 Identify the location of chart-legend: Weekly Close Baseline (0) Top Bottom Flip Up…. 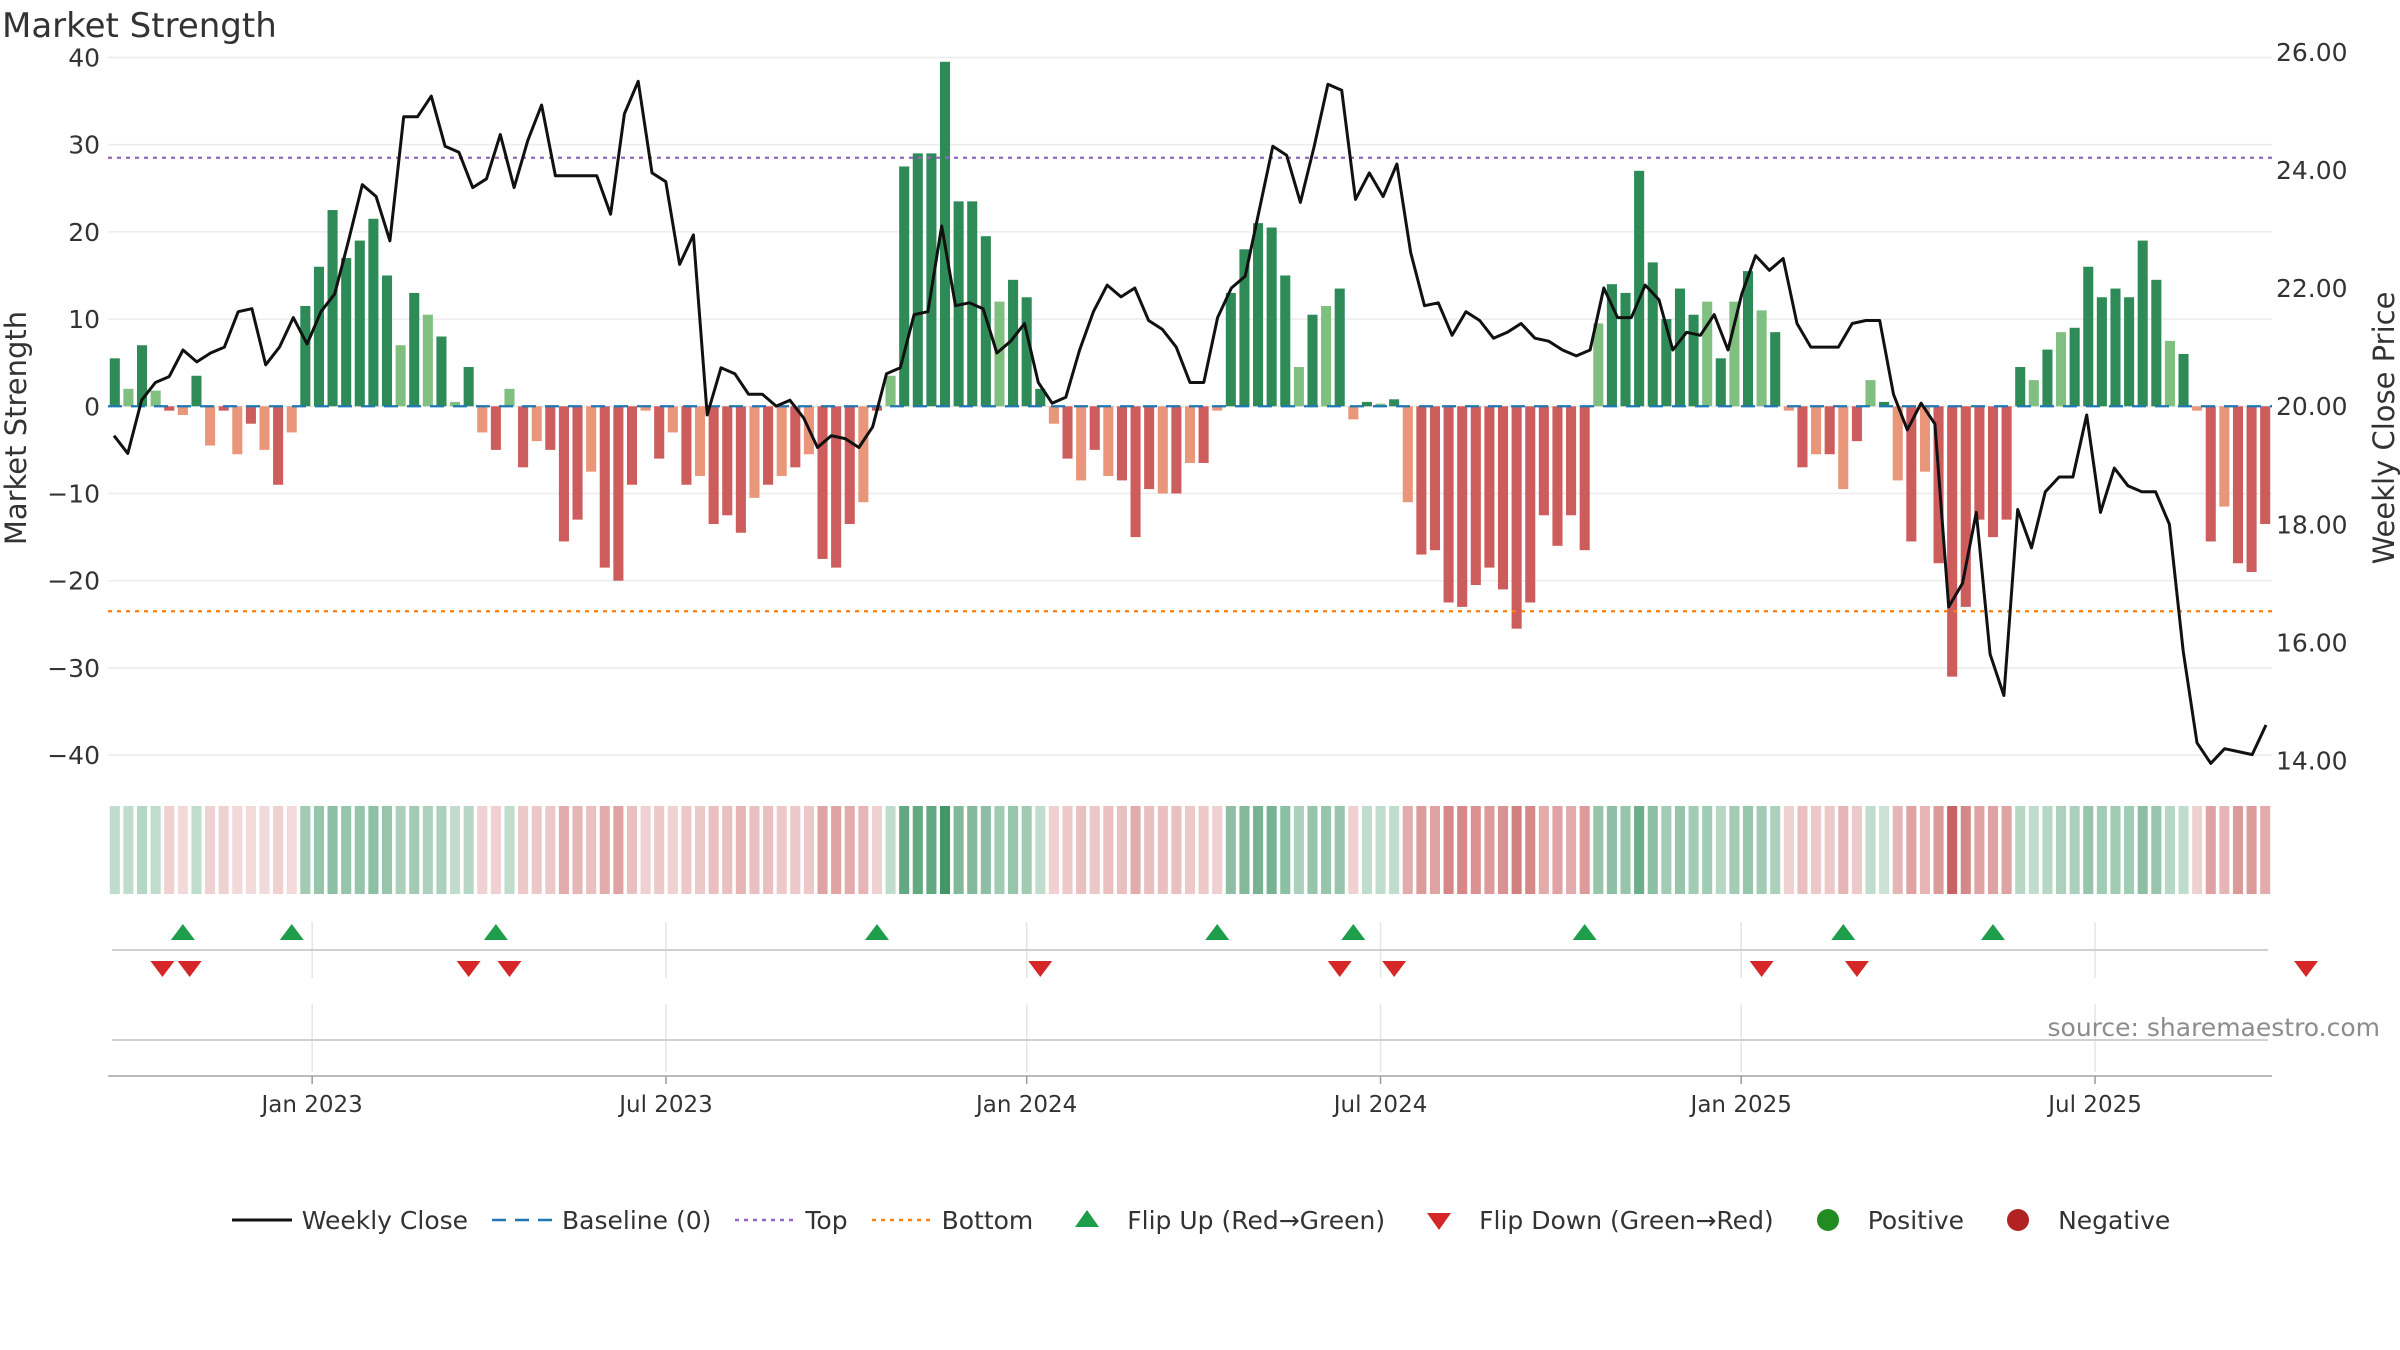
(1200, 1220).